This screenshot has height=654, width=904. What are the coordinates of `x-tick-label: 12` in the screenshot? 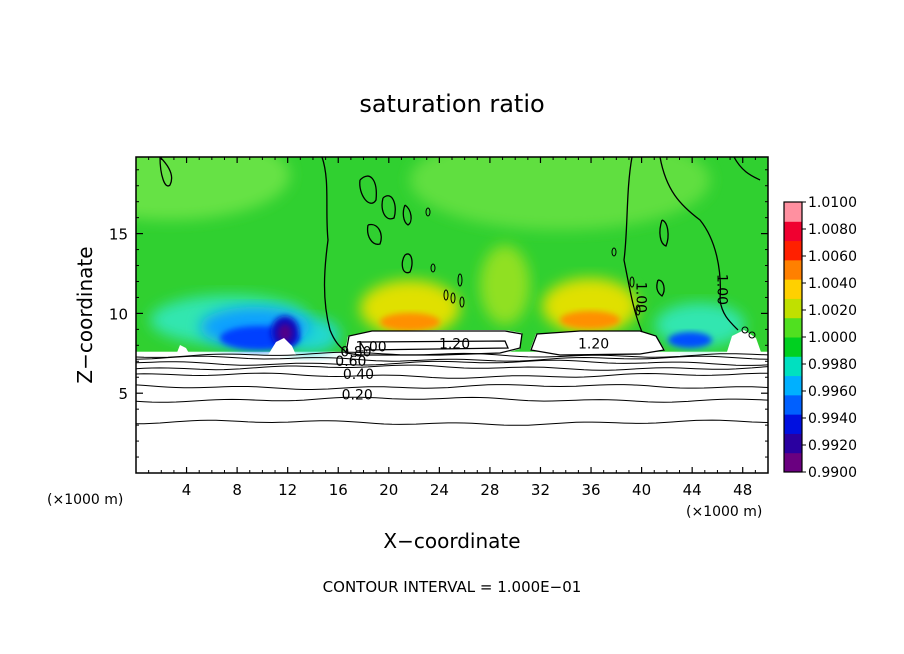 It's located at (287, 490).